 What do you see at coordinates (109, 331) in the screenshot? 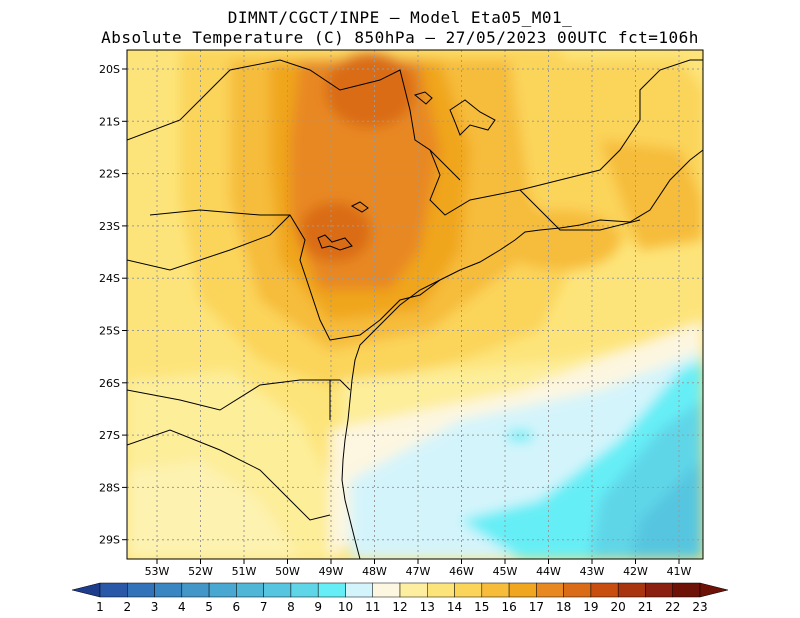
I see `lat-label: 25S` at bounding box center [109, 331].